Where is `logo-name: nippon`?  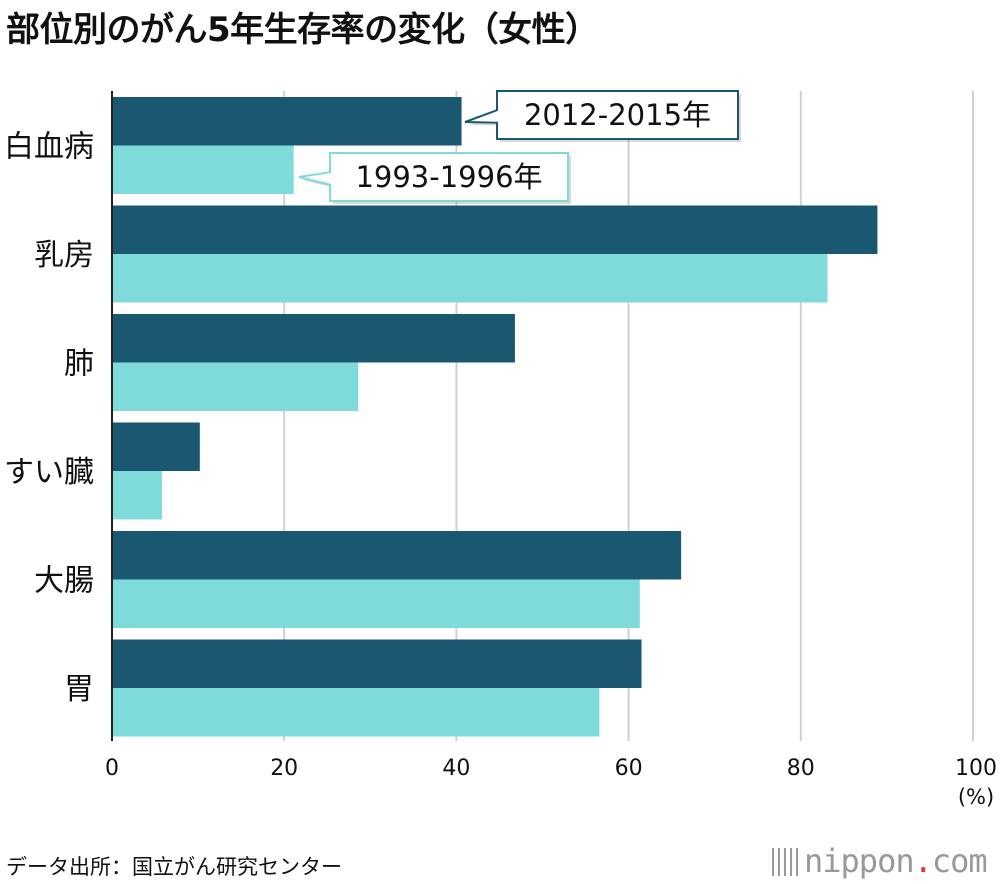 logo-name: nippon is located at coordinates (859, 861).